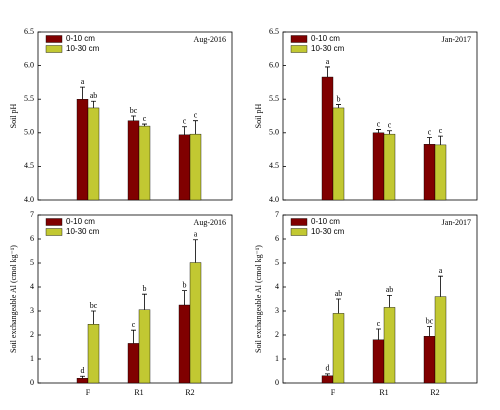 Image resolution: width=500 pixels, height=410 pixels. Describe the element at coordinates (29, 132) in the screenshot. I see `y-tick-label: 5.0` at that location.